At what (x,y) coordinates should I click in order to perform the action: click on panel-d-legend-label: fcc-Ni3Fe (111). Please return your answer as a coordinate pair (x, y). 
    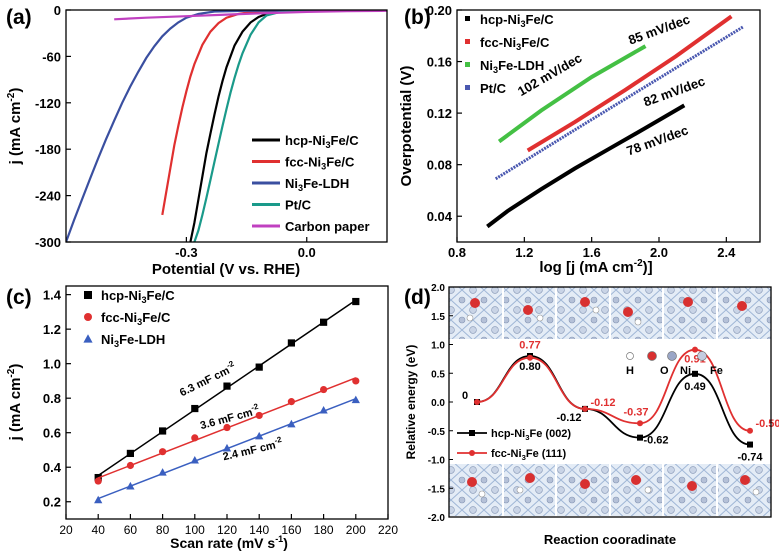
    Looking at the image, I should click on (529, 455).